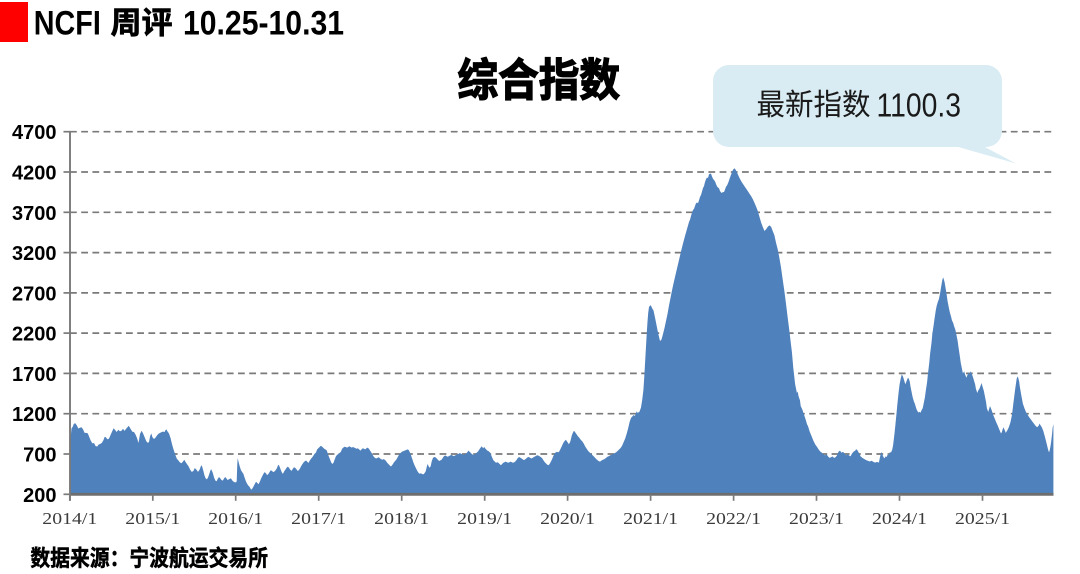 The image size is (1080, 574). Describe the element at coordinates (34, 174) in the screenshot. I see `svg-text: 4200` at that location.